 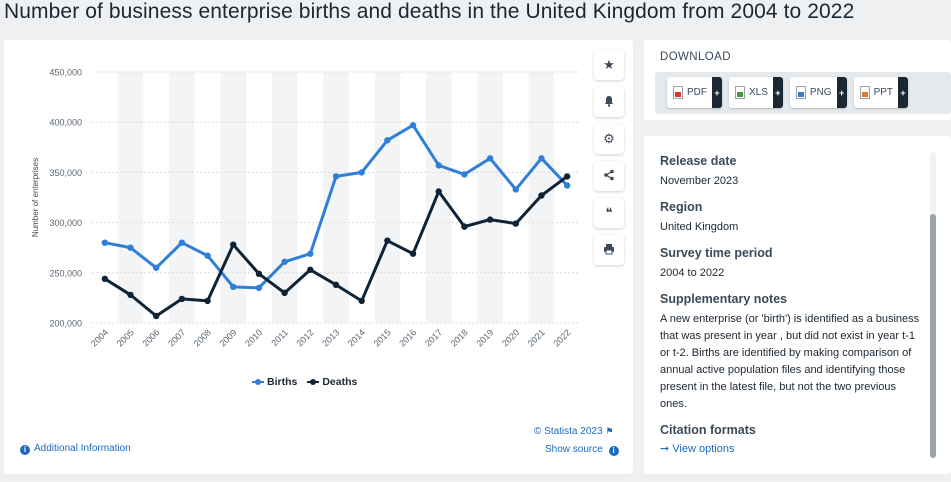 I want to click on download-xls-label: XLS, so click(x=758, y=92).